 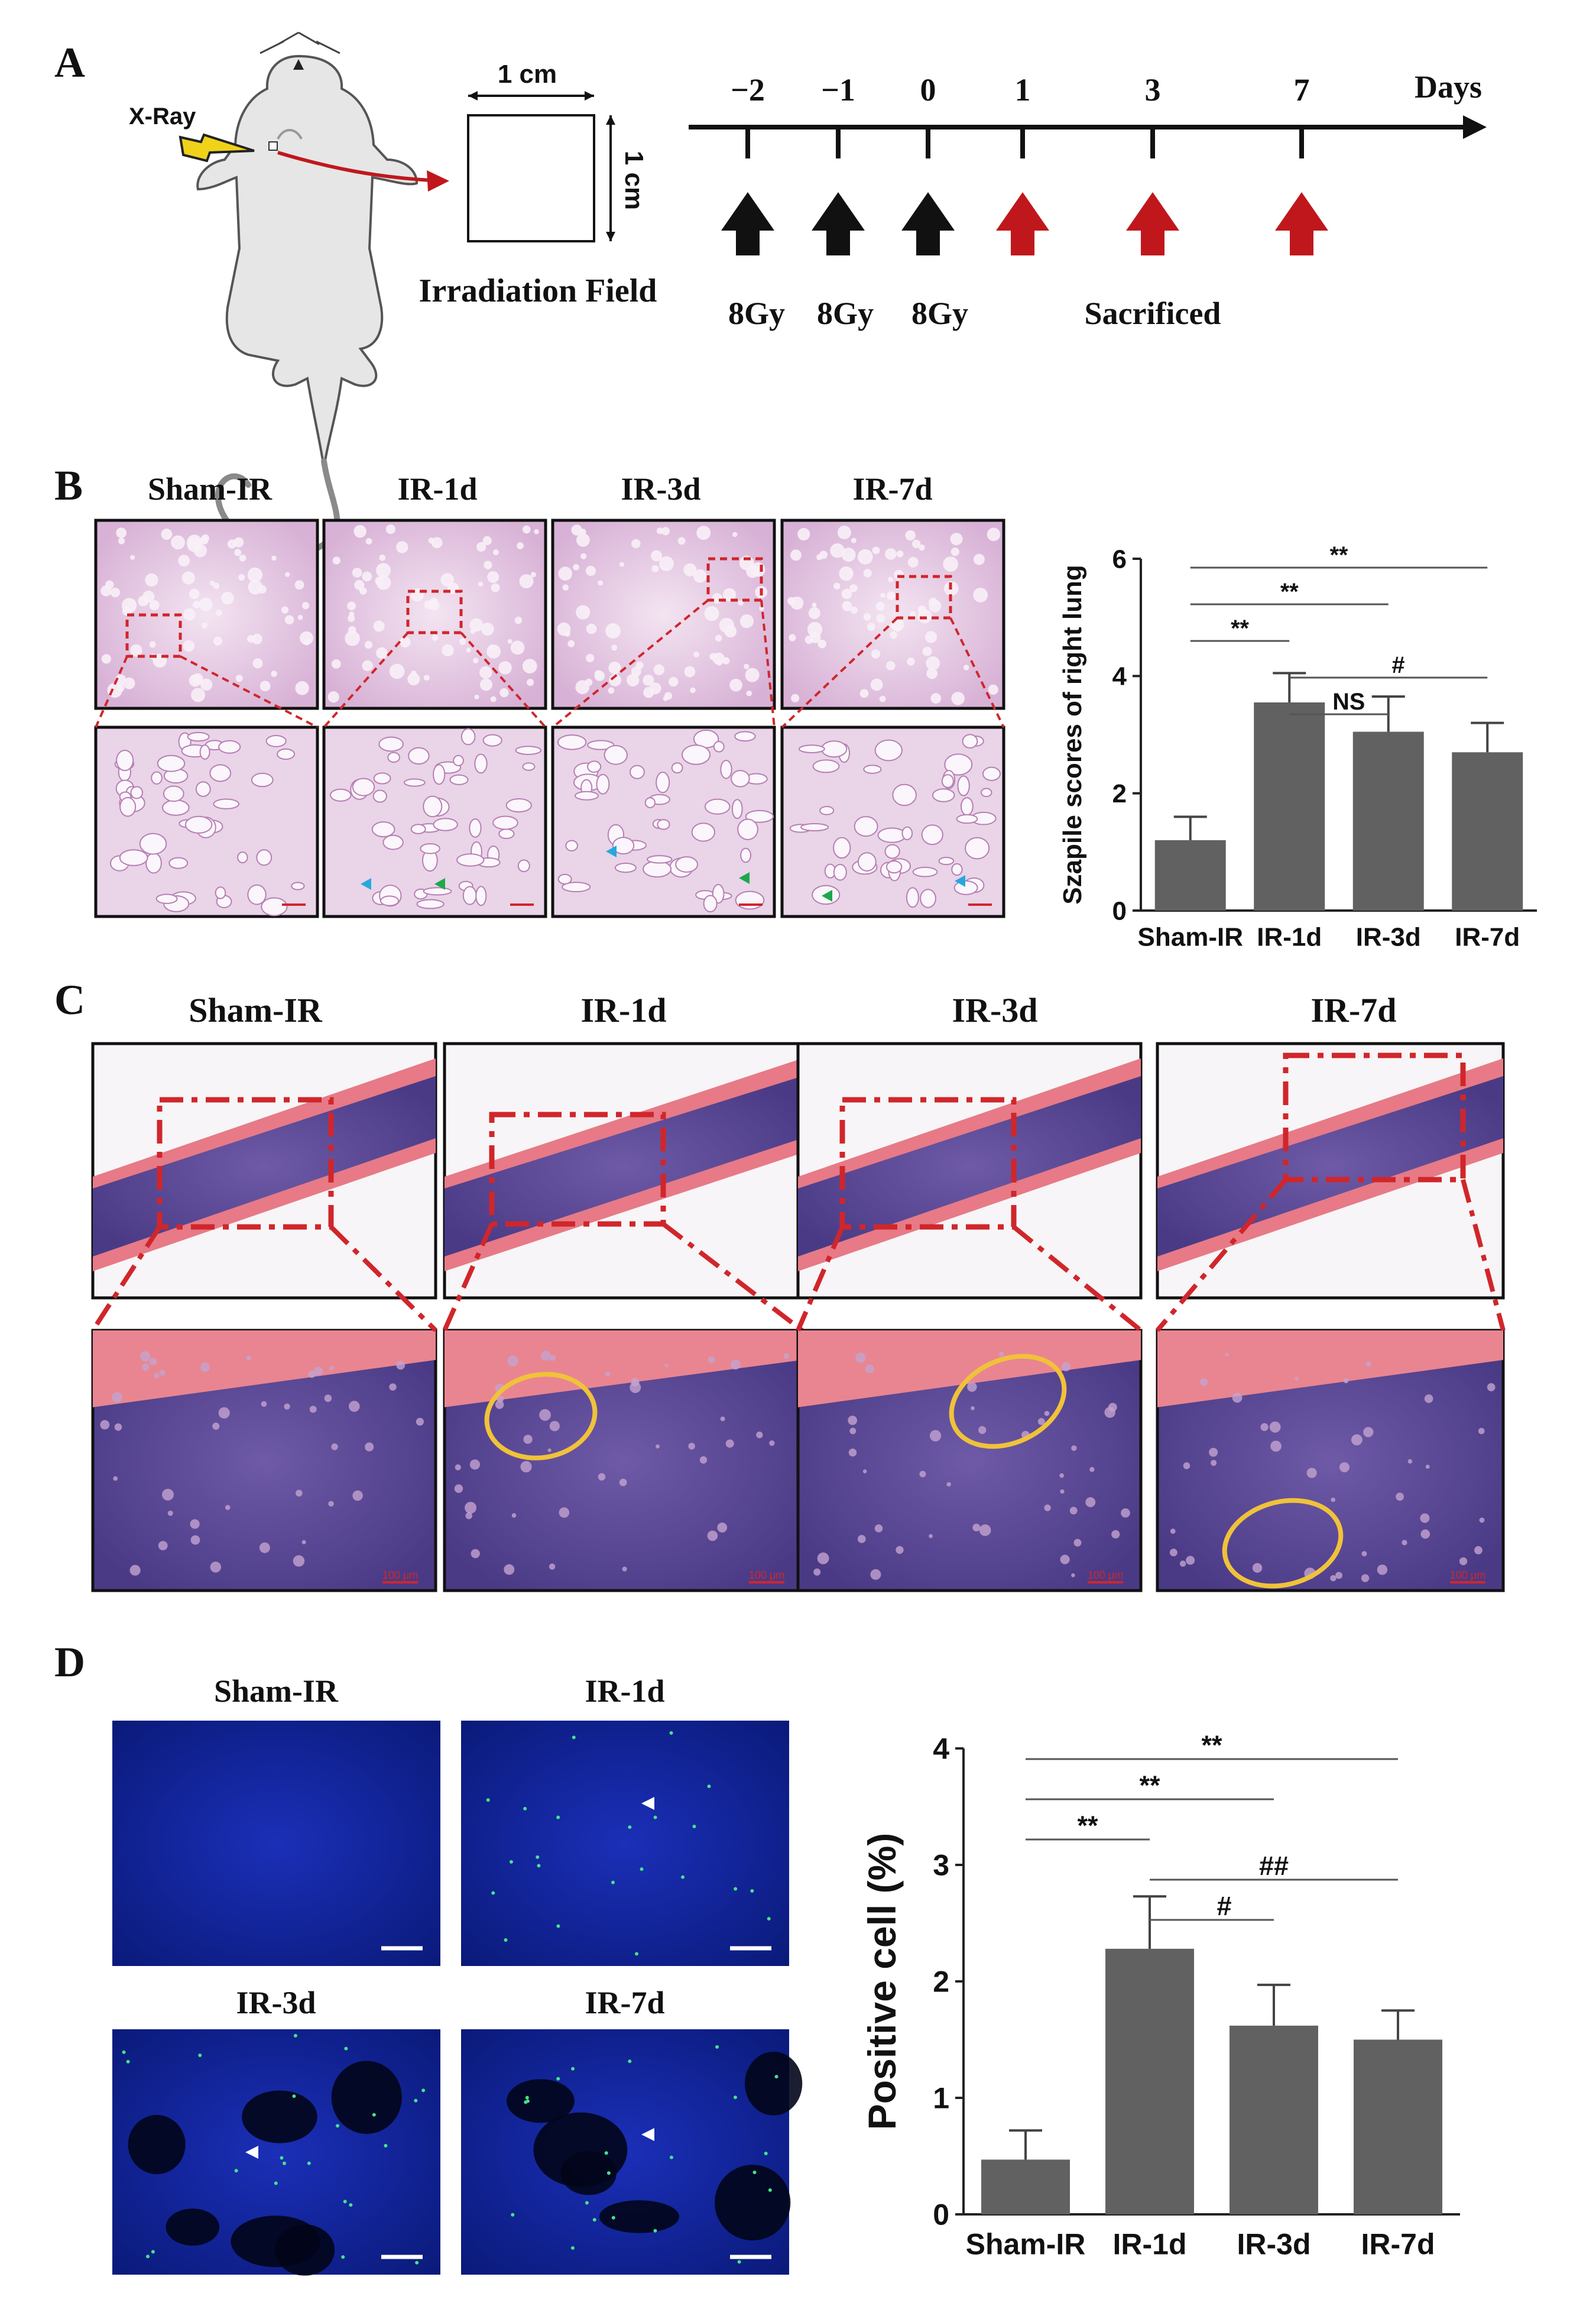 I want to click on panel-c-titles: Sham-IR IR-1d IR-3d IR-7d, so click(x=792, y=1010).